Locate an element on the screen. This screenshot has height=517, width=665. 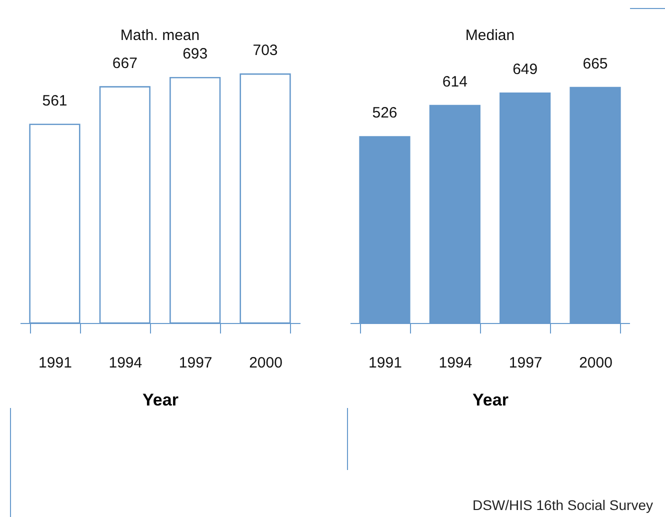
chart-title: Math. mean is located at coordinates (160, 35).